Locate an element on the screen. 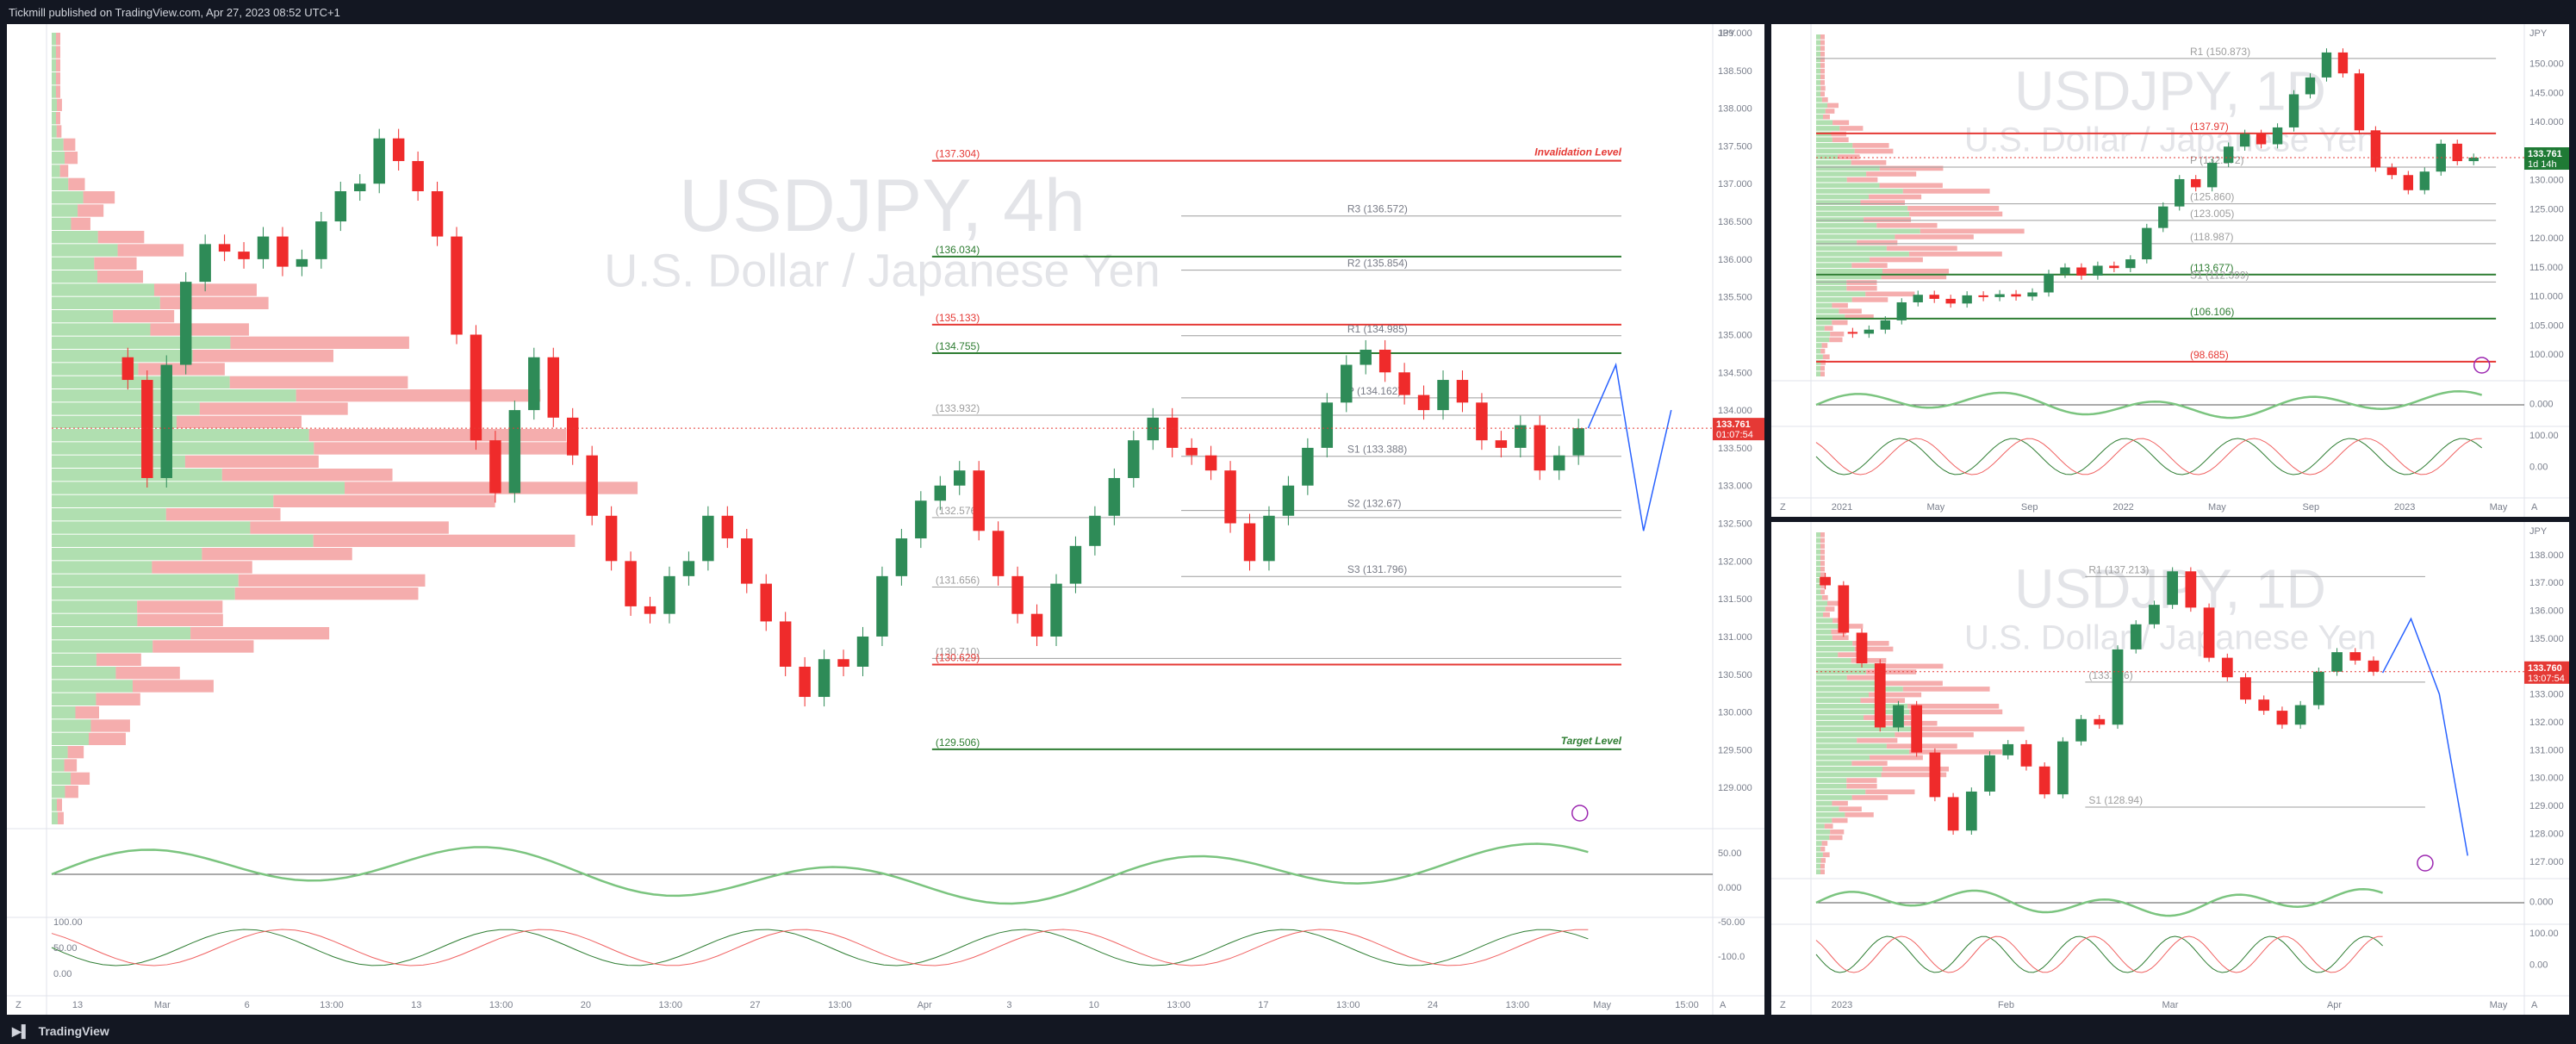 The image size is (2576, 1044). stochastic-k-line is located at coordinates (820, 947).